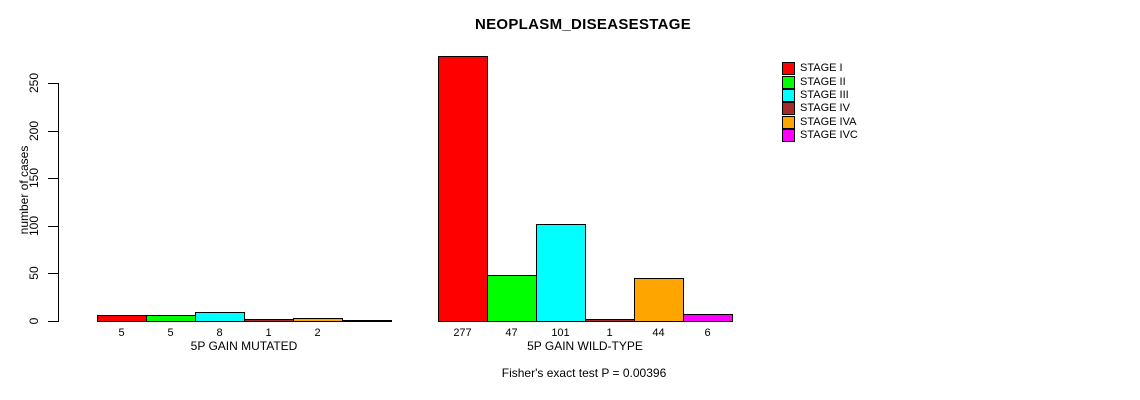 Image resolution: width=1140 pixels, height=400 pixels. I want to click on legend-item: STAGE IVC, so click(820, 136).